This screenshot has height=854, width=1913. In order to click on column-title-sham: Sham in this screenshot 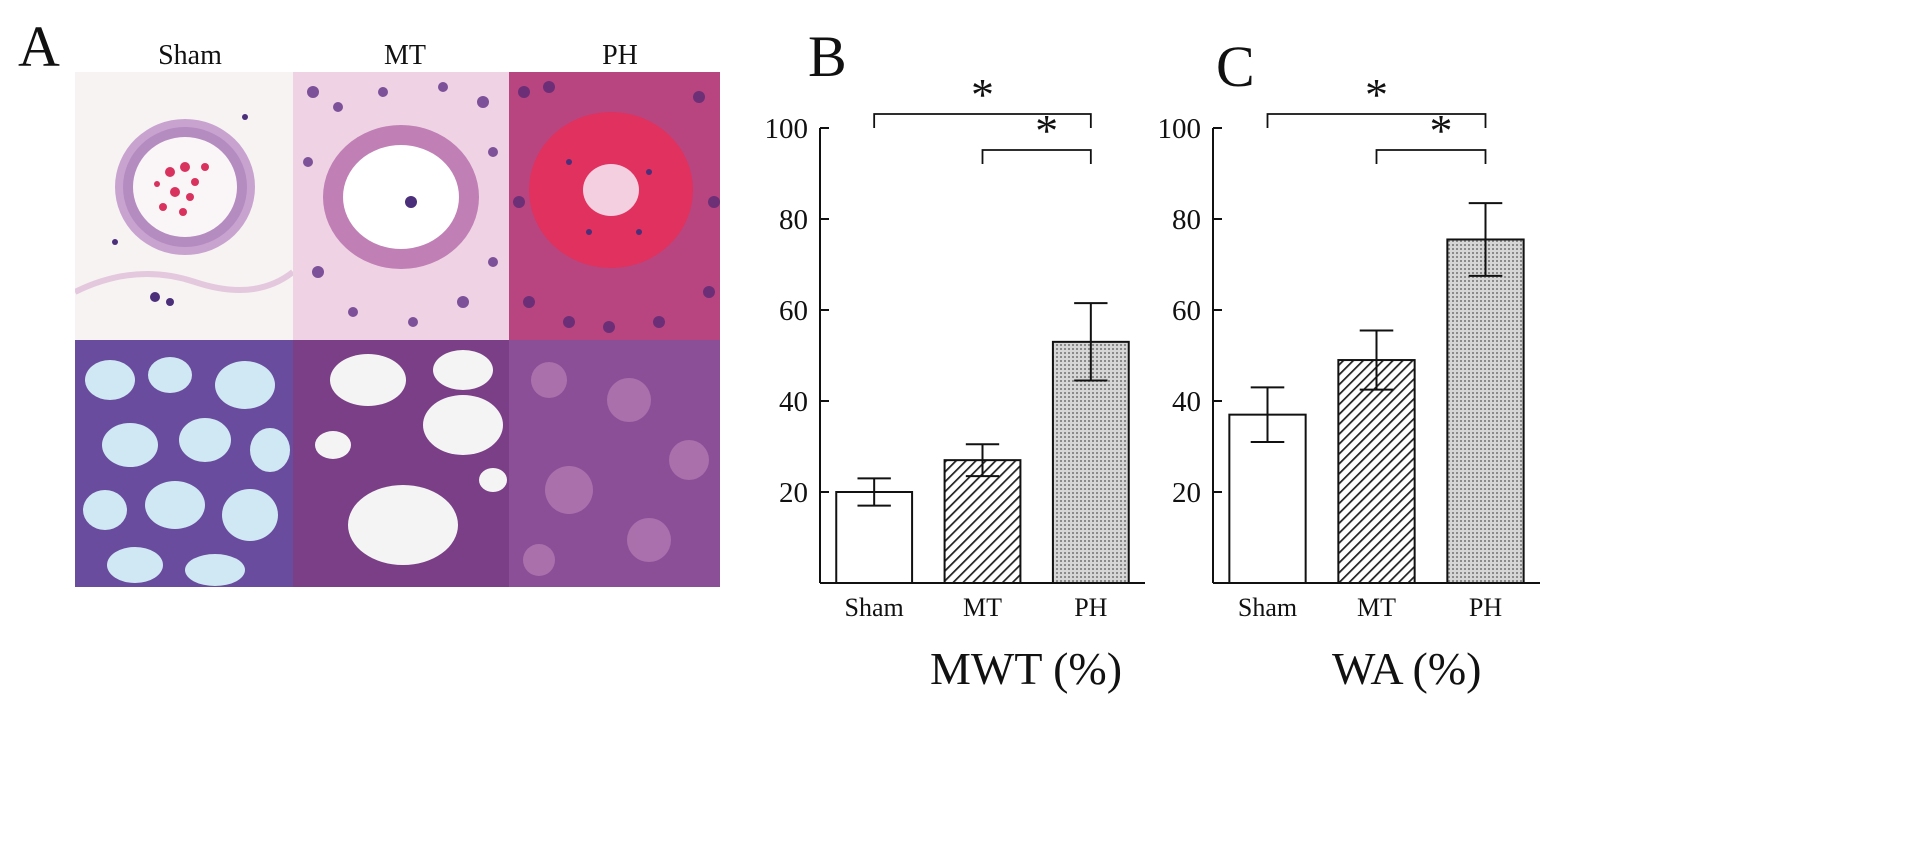, I will do `click(190, 55)`.